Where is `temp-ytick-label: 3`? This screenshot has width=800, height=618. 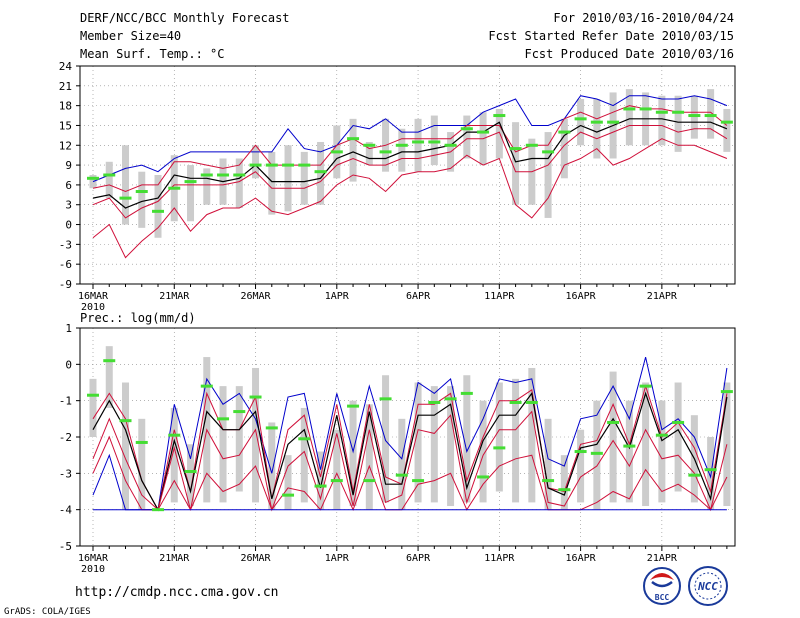
temp-ytick-label: 3 is located at coordinates (68, 205).